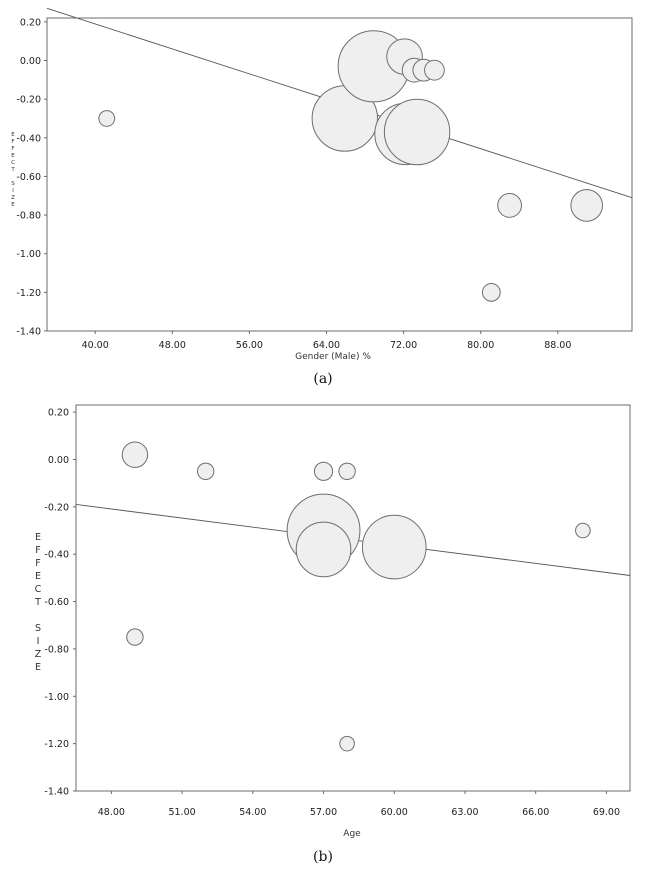  What do you see at coordinates (111, 812) in the screenshot?
I see `x-tick-label-b: 48.00` at bounding box center [111, 812].